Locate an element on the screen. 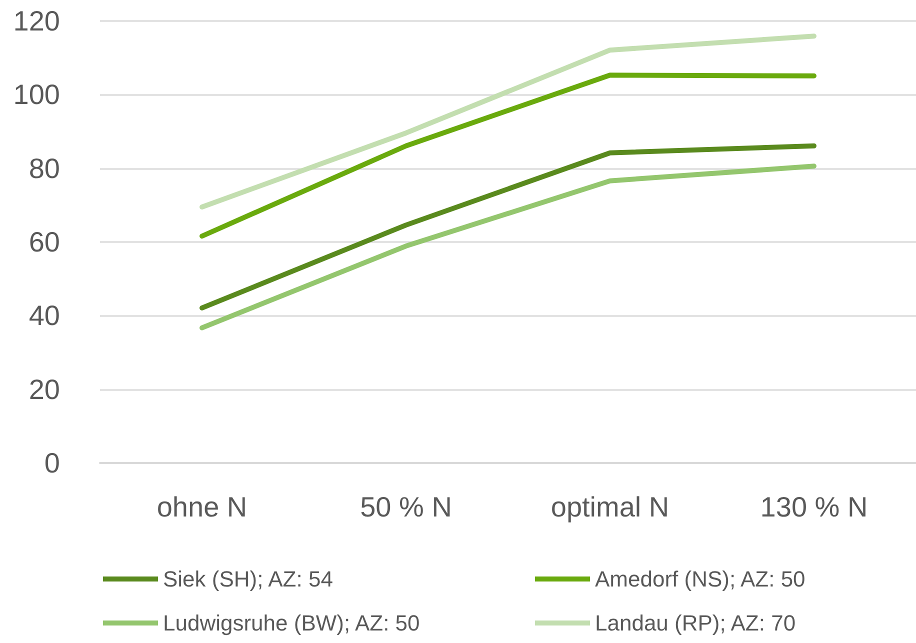 This screenshot has height=643, width=916. x-tick-label: 130 % N is located at coordinates (814, 507).